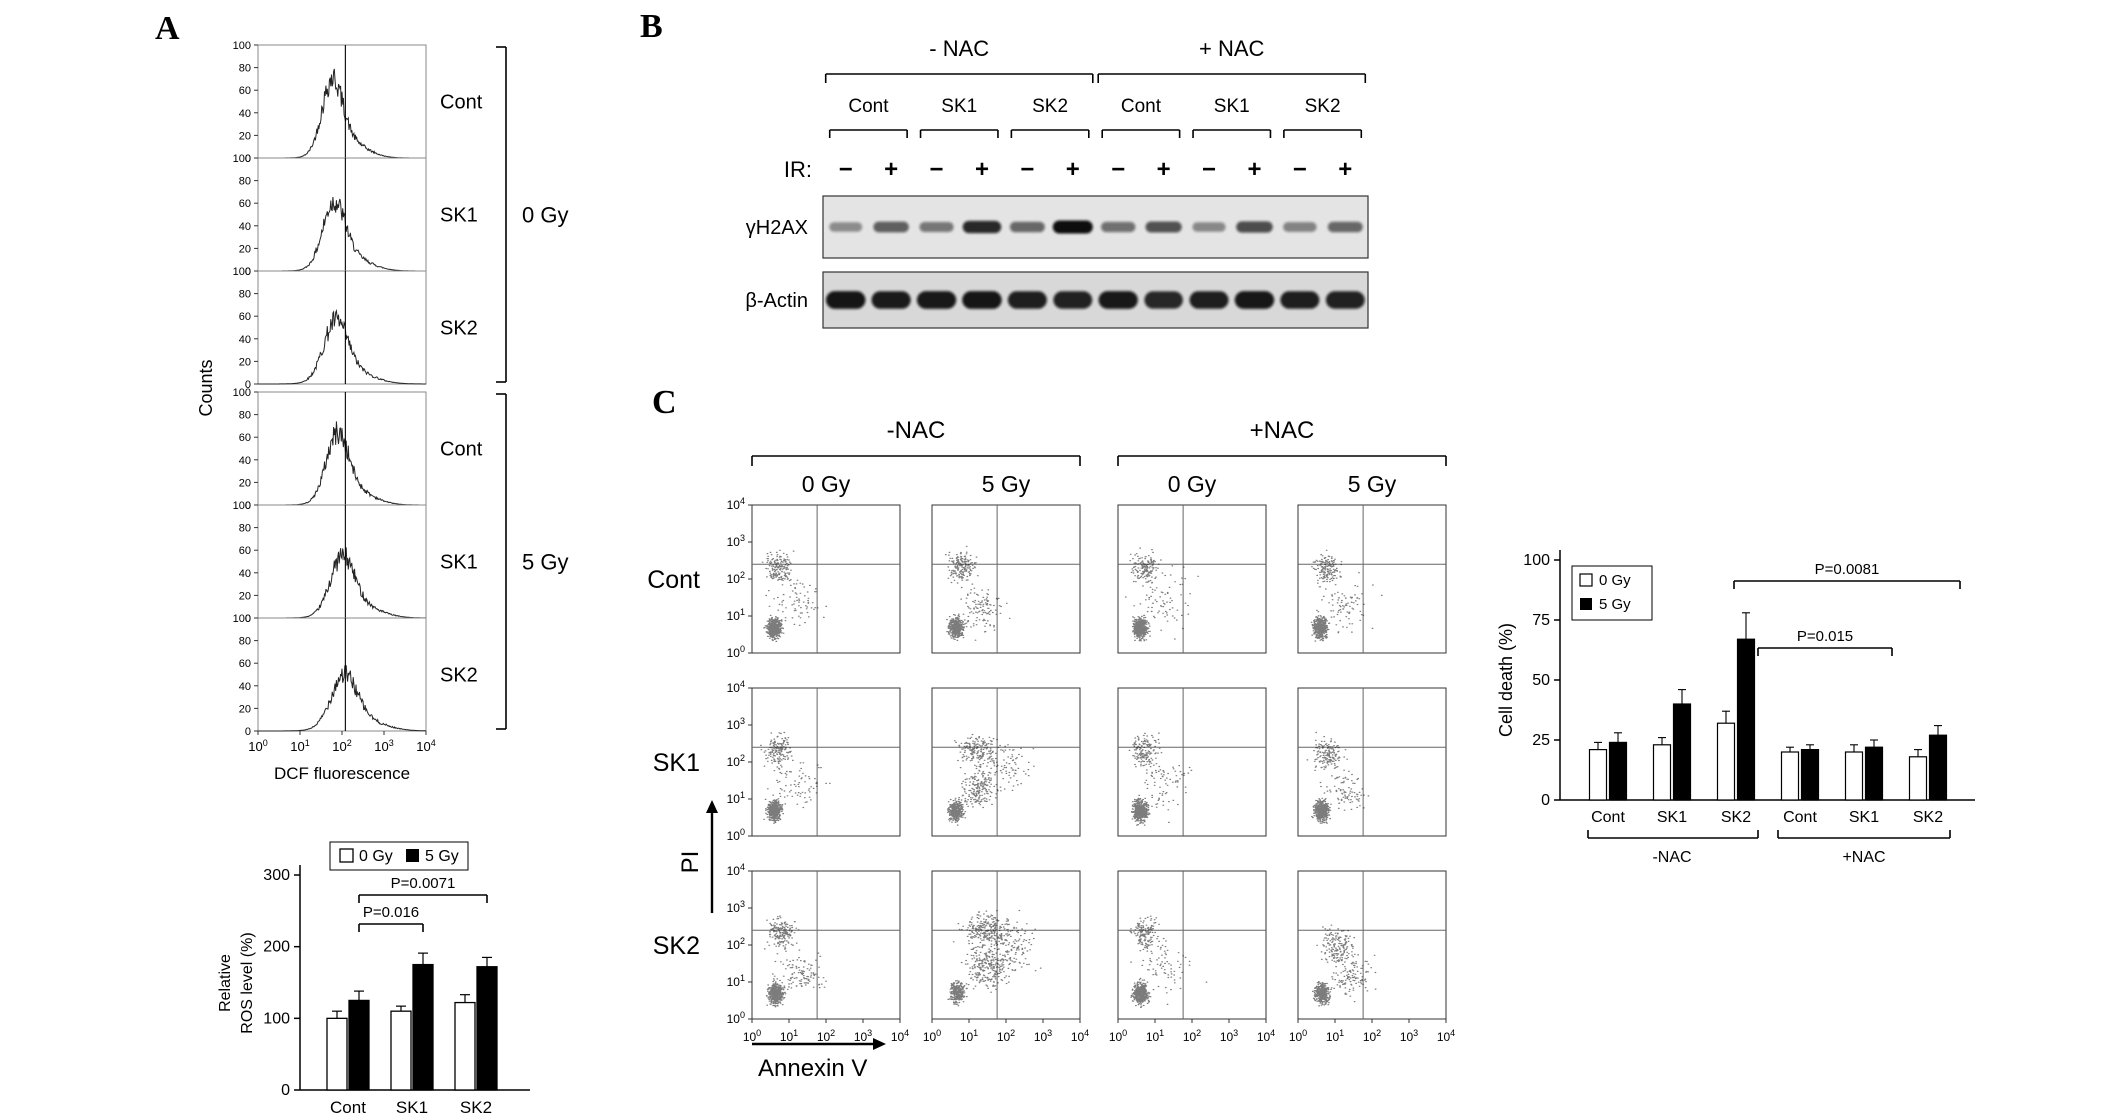 Image resolution: width=2126 pixels, height=1120 pixels. What do you see at coordinates (789, 1036) in the screenshot?
I see `c-xtick-label: 10¹` at bounding box center [789, 1036].